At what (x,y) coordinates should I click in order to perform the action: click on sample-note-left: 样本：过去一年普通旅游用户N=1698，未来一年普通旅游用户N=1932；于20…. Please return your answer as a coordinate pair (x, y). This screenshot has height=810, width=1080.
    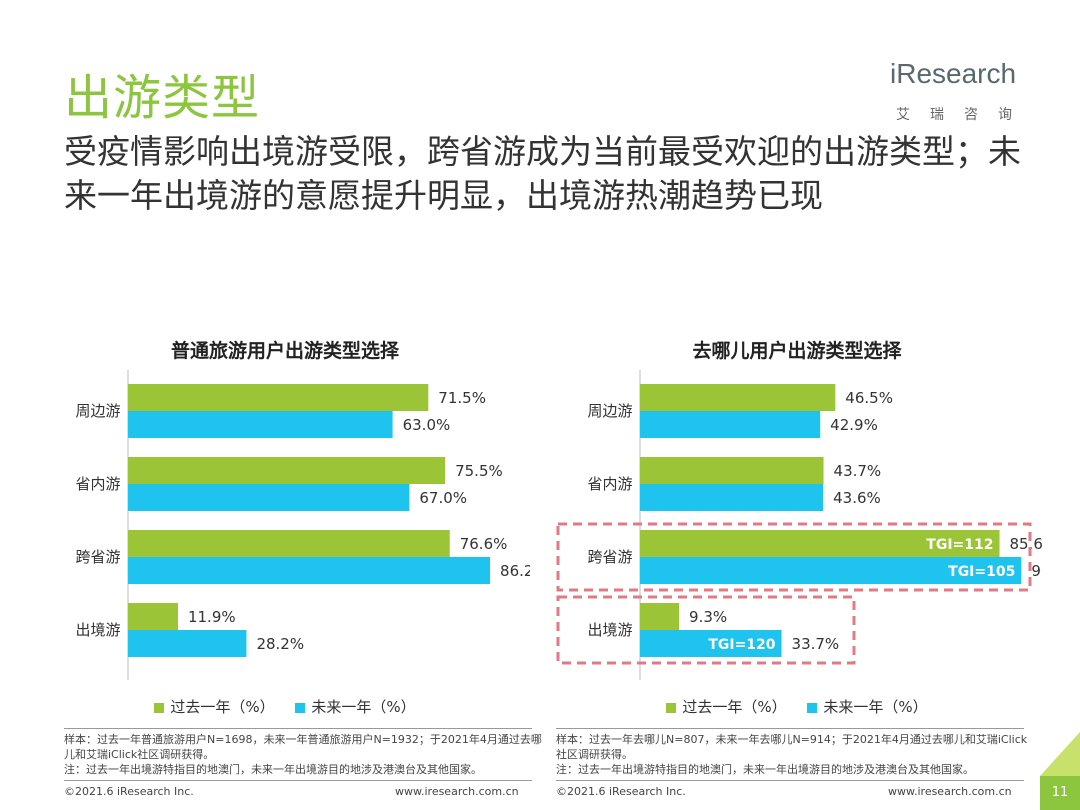
    Looking at the image, I should click on (303, 754).